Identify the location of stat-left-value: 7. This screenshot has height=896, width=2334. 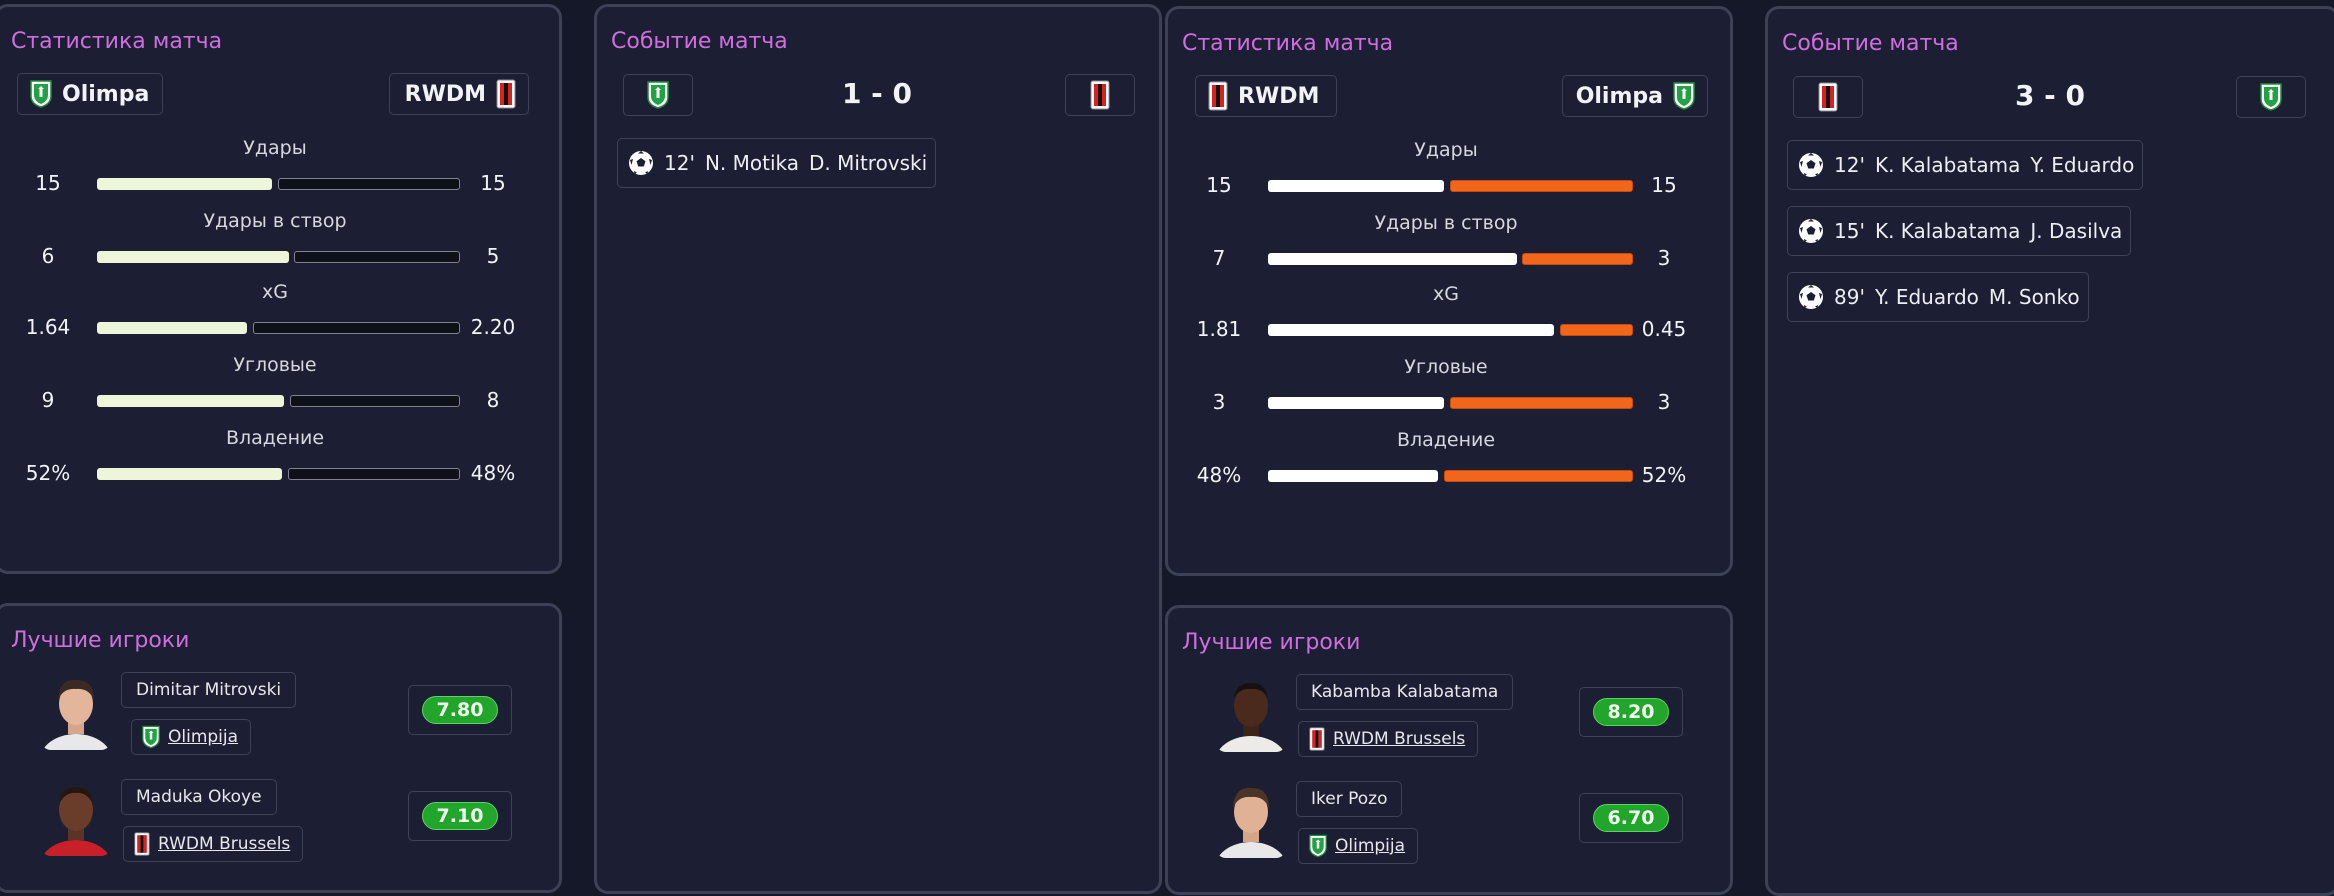
(1219, 258).